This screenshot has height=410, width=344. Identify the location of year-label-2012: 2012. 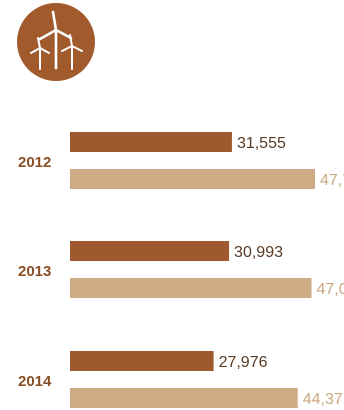
(34, 162).